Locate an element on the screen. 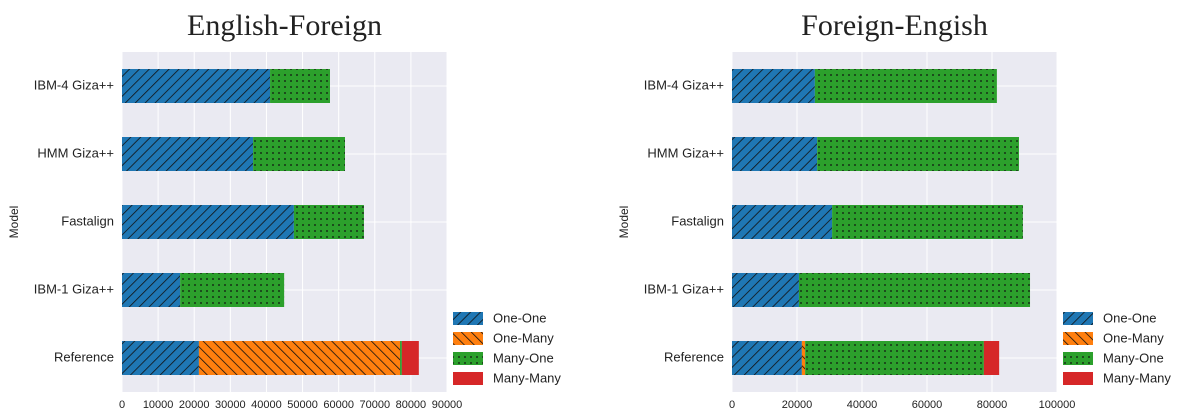 The image size is (1182, 414). x-tick-label: 30000 is located at coordinates (230, 405).